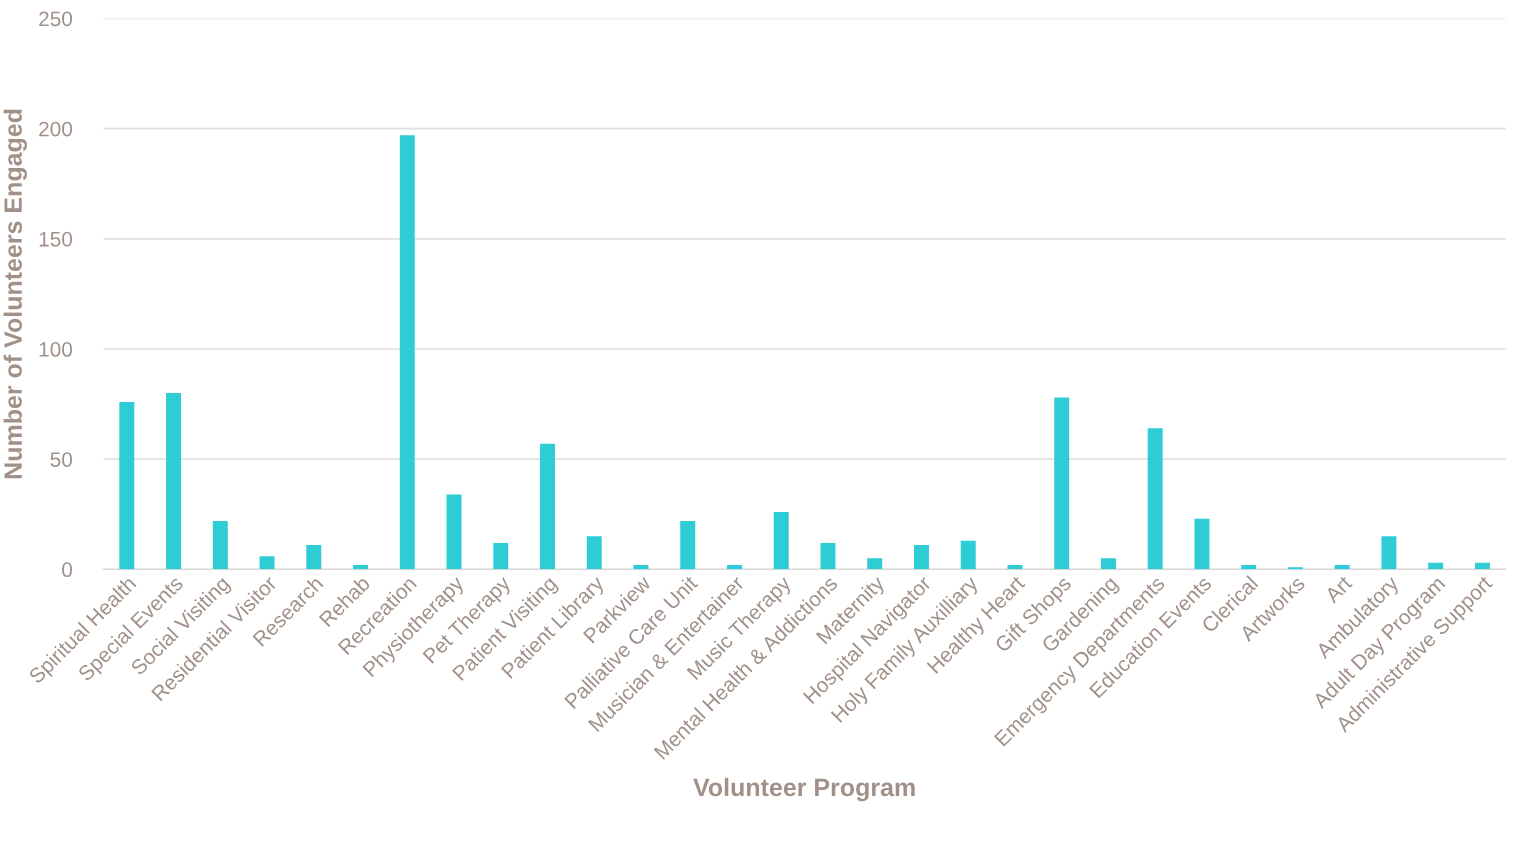 This screenshot has width=1521, height=841. Describe the element at coordinates (56, 239) in the screenshot. I see `y-tick-label: 150` at that location.